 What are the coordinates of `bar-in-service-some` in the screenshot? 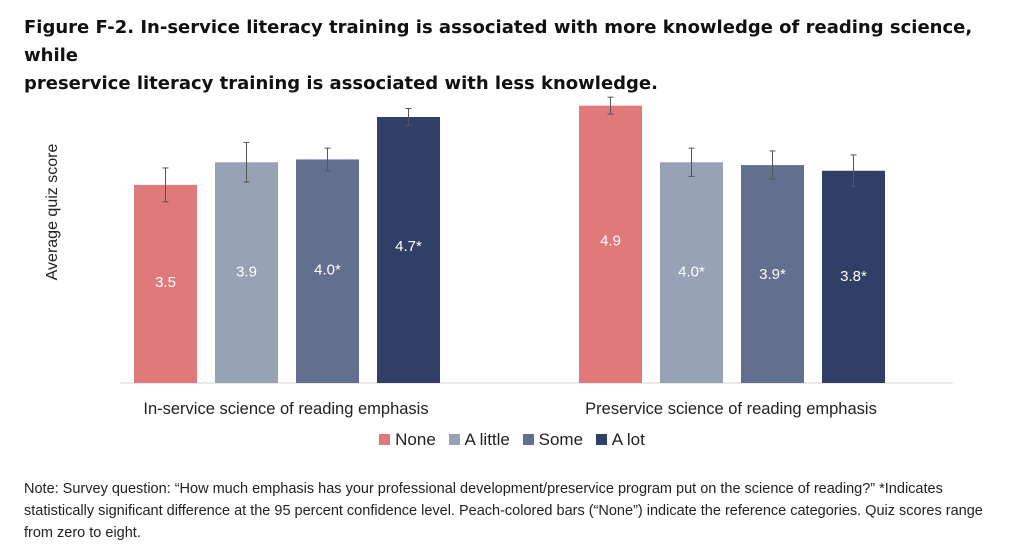 It's located at (327, 271).